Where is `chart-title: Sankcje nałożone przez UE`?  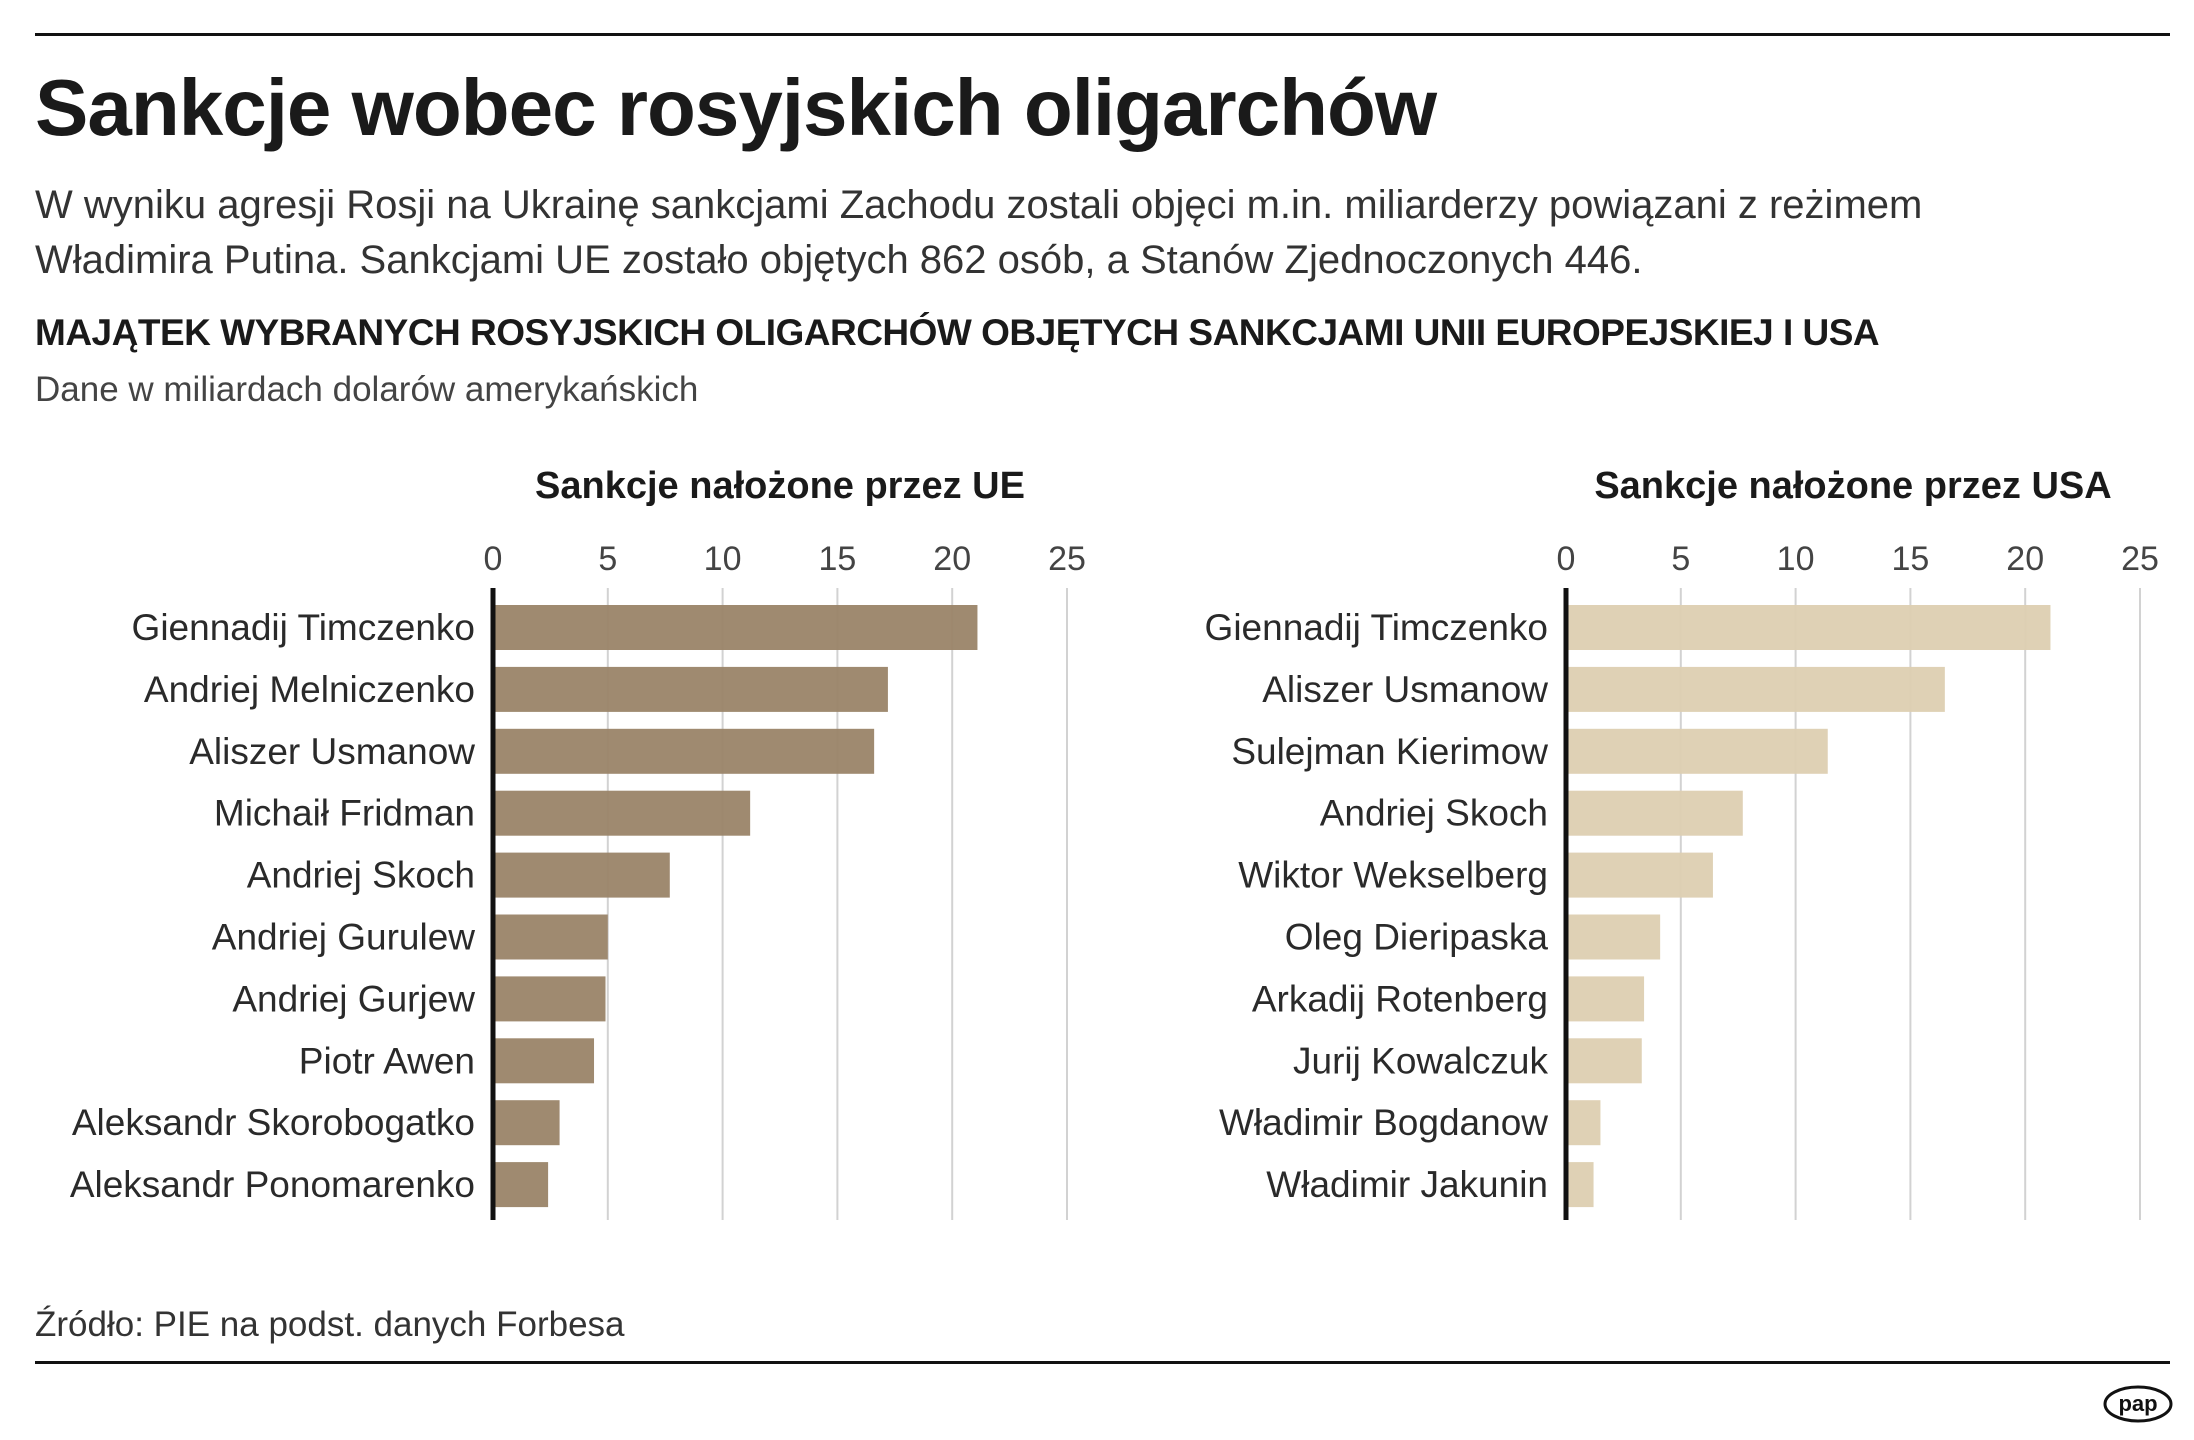 chart-title: Sankcje nałożone przez UE is located at coordinates (780, 486).